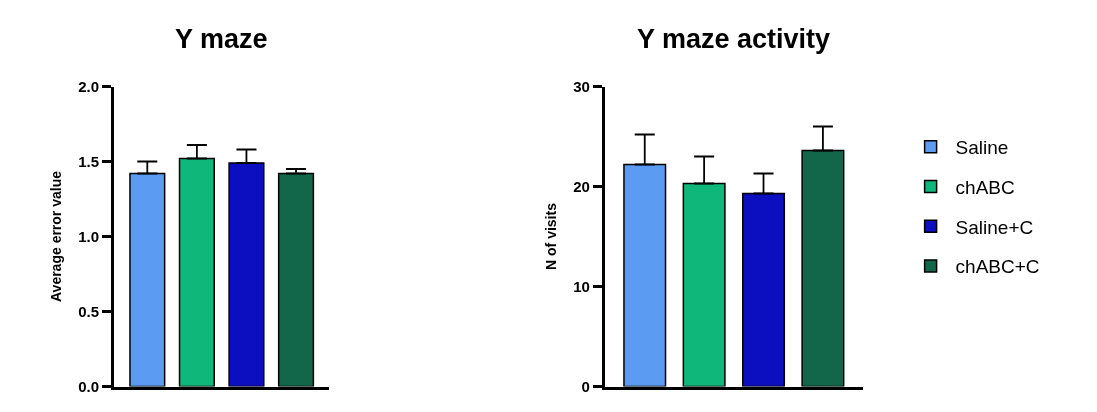 This screenshot has width=1097, height=412. I want to click on y-axis-title: N of visits, so click(550, 236).